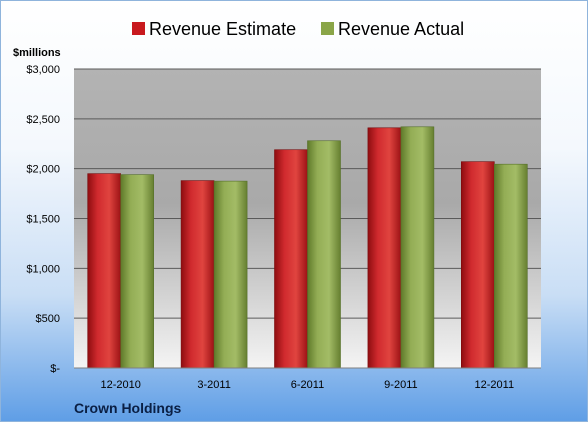 The image size is (588, 422). I want to click on bar-actual-6-2011, so click(324, 254).